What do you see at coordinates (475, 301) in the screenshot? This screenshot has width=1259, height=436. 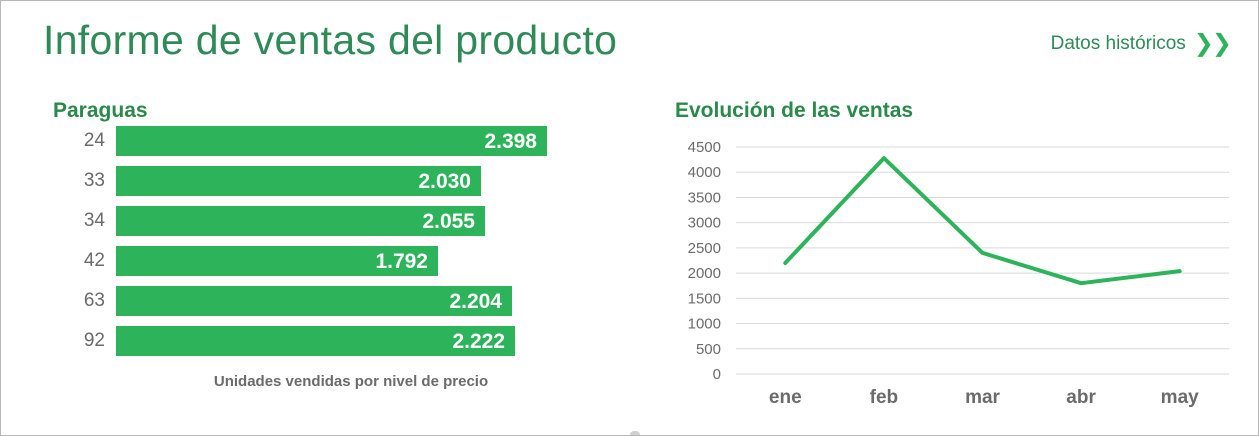 I see `bar-value-label: 2.204` at bounding box center [475, 301].